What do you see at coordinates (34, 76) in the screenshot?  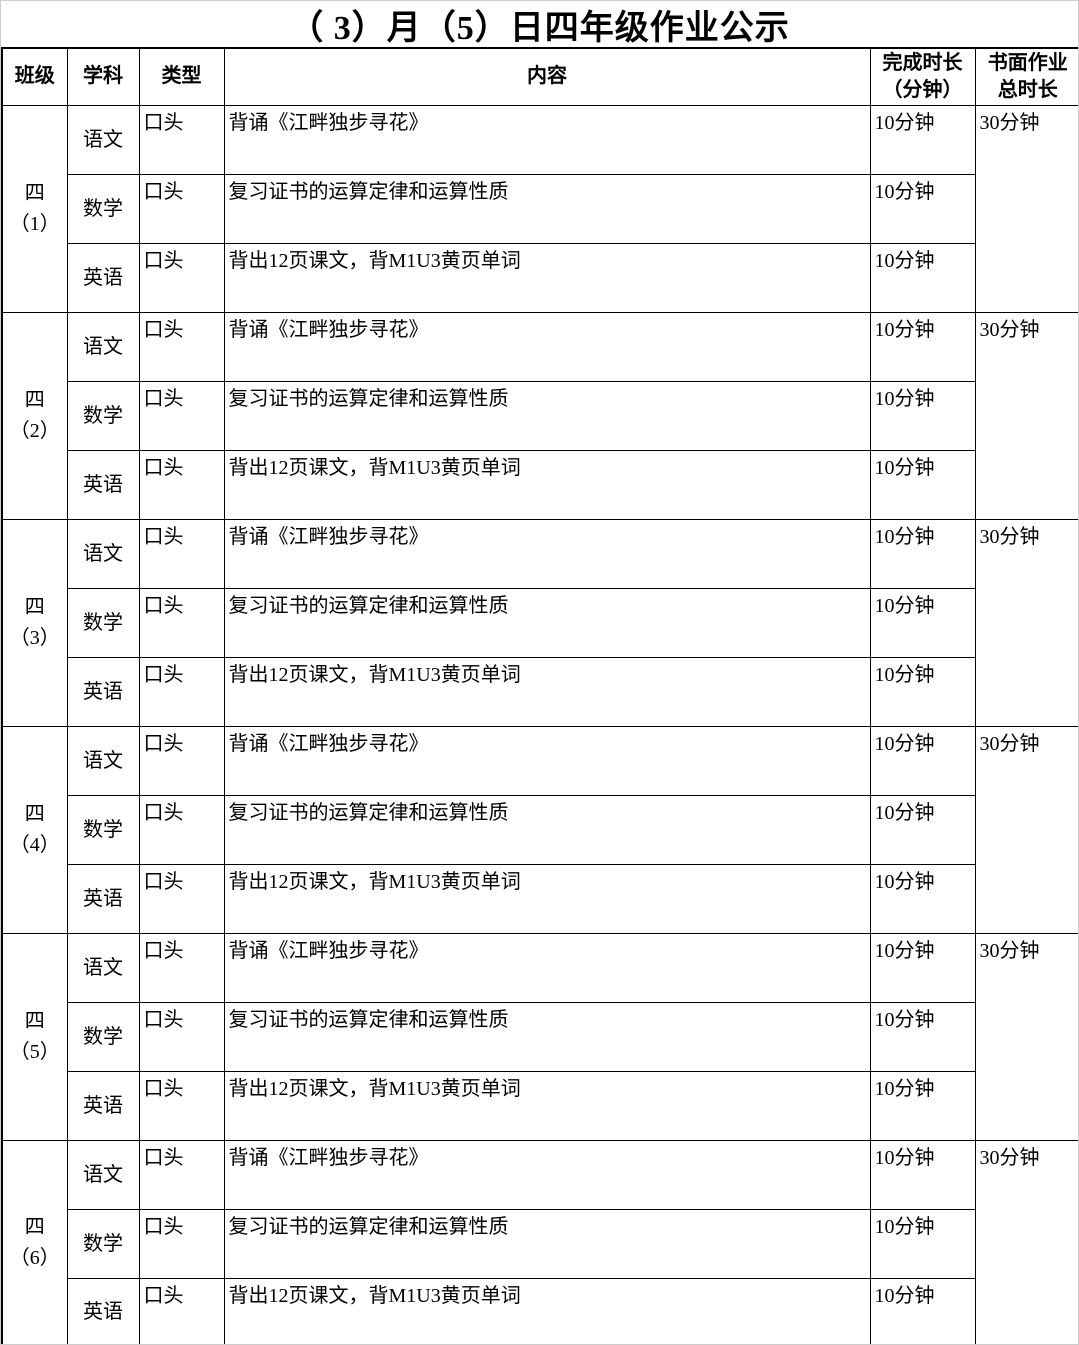 I see `column-header-class: 班级` at bounding box center [34, 76].